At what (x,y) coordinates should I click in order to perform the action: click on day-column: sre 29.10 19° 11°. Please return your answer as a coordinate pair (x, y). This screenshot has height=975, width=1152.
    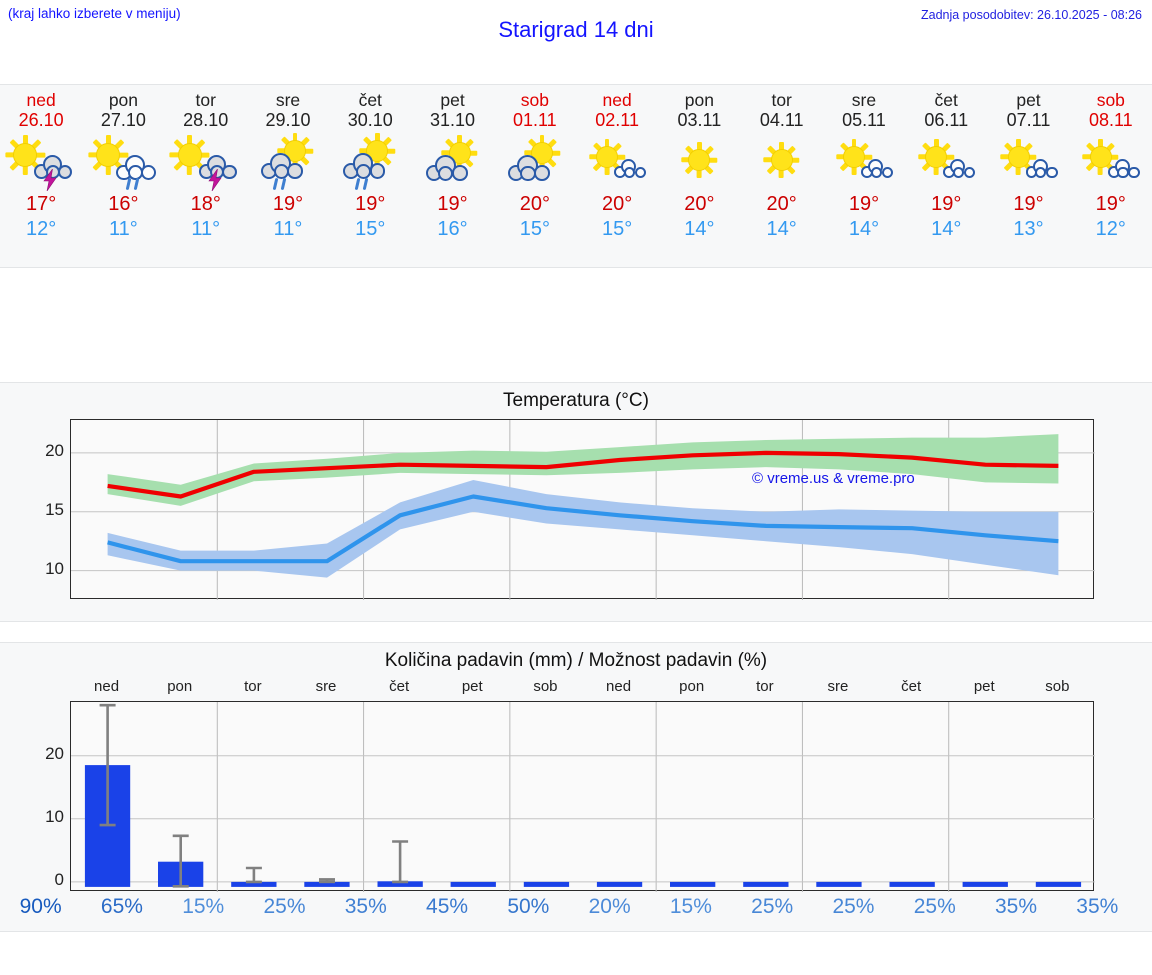
    Looking at the image, I should click on (288, 177).